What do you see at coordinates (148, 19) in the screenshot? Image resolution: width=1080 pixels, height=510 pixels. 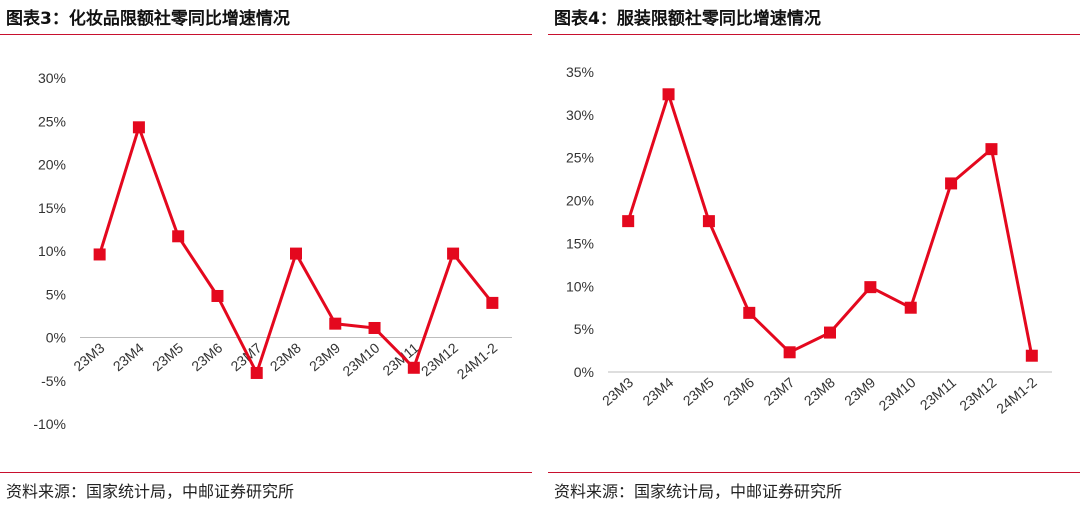 I see `figure-title: 图表3：化妆品限额社零同比增速情况` at bounding box center [148, 19].